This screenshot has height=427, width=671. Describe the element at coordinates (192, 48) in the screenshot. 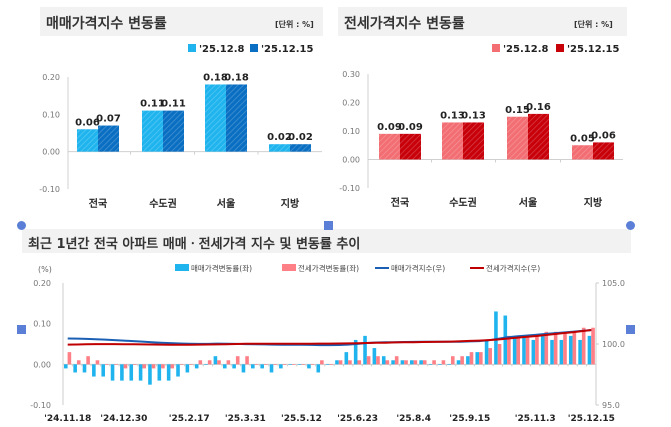

I see `legend-swatch` at that location.